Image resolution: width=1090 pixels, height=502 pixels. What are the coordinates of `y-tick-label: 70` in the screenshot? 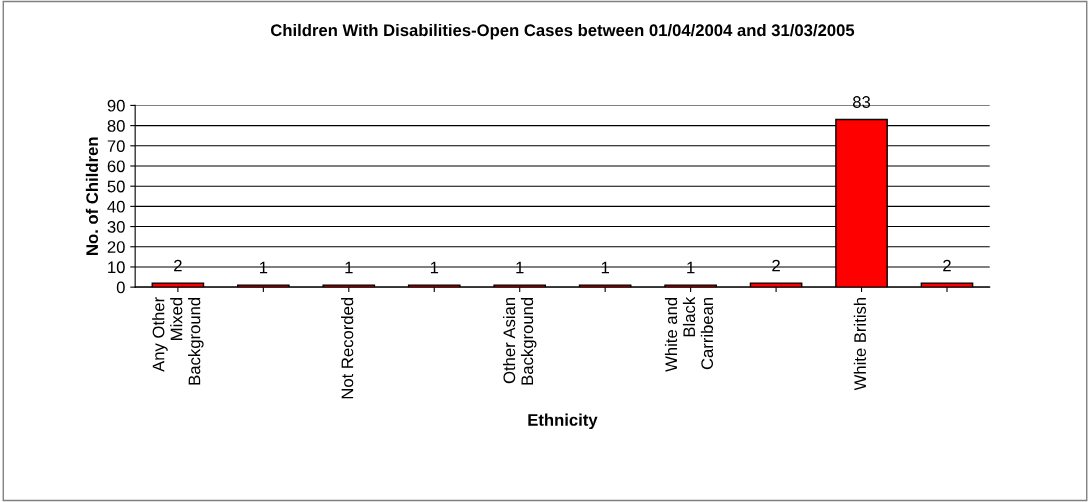 It's located at (116, 146).